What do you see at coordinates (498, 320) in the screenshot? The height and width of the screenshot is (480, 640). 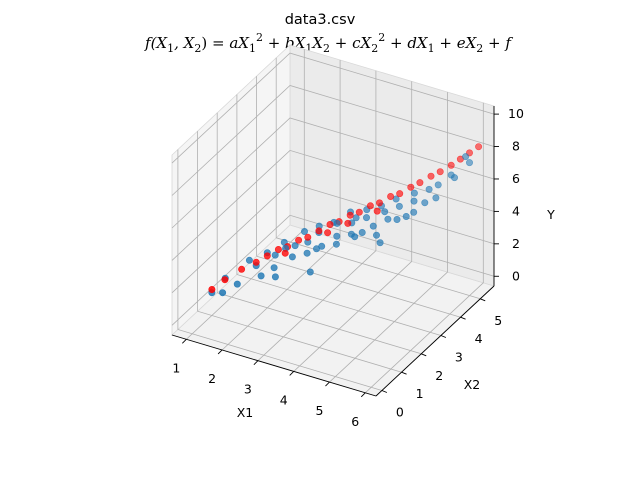 I see `y-tick-label: 5` at bounding box center [498, 320].